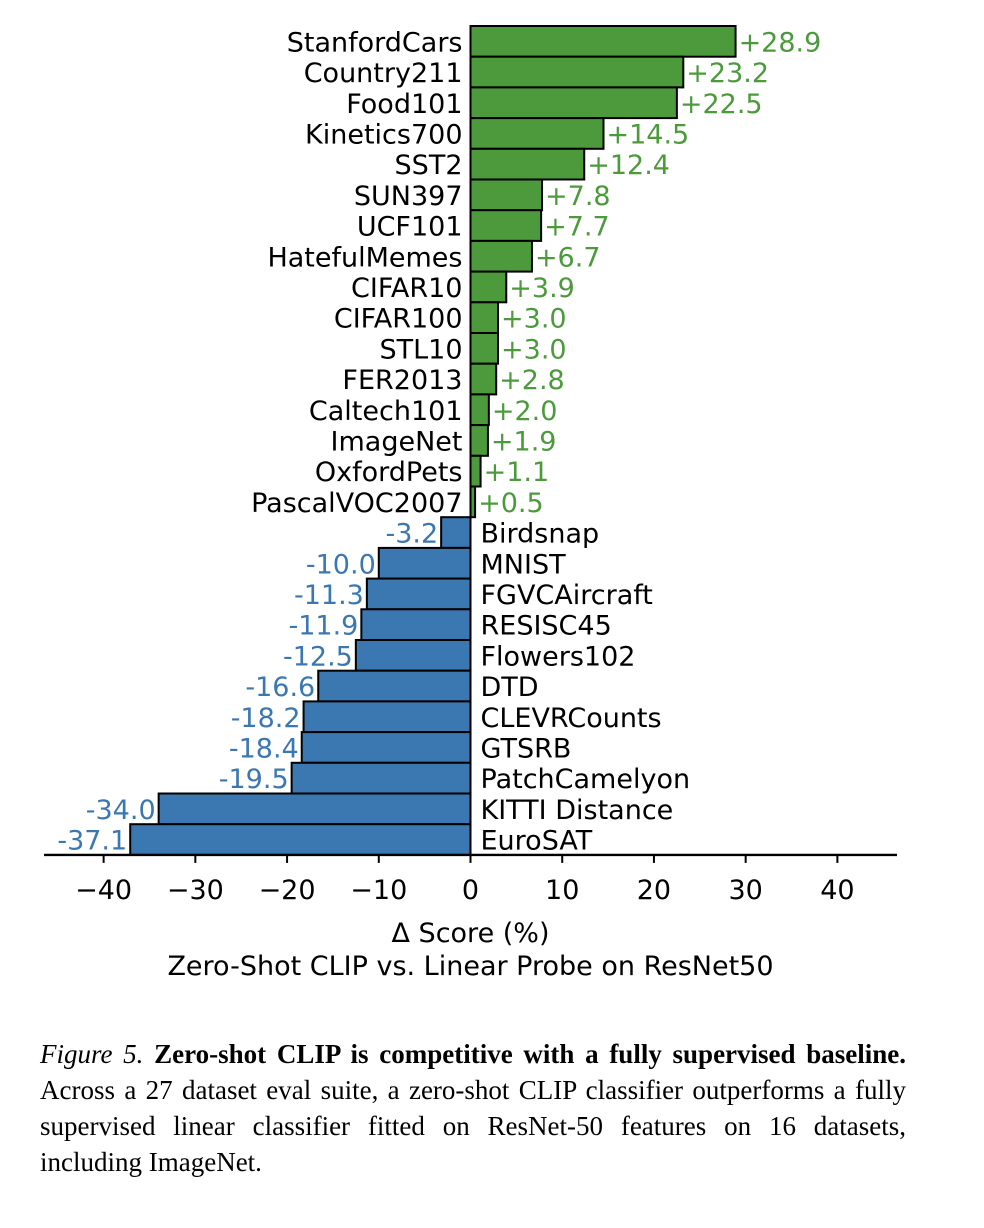 The image size is (984, 1228). I want to click on value-label: +22.5, so click(721, 104).